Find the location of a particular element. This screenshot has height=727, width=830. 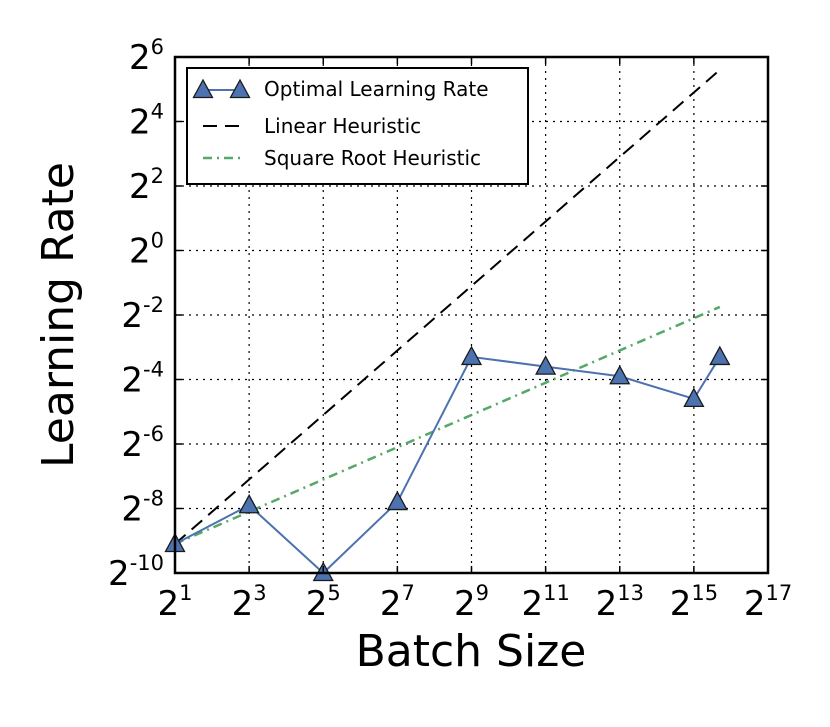

x-tick-label: 29 is located at coordinates (471, 602).